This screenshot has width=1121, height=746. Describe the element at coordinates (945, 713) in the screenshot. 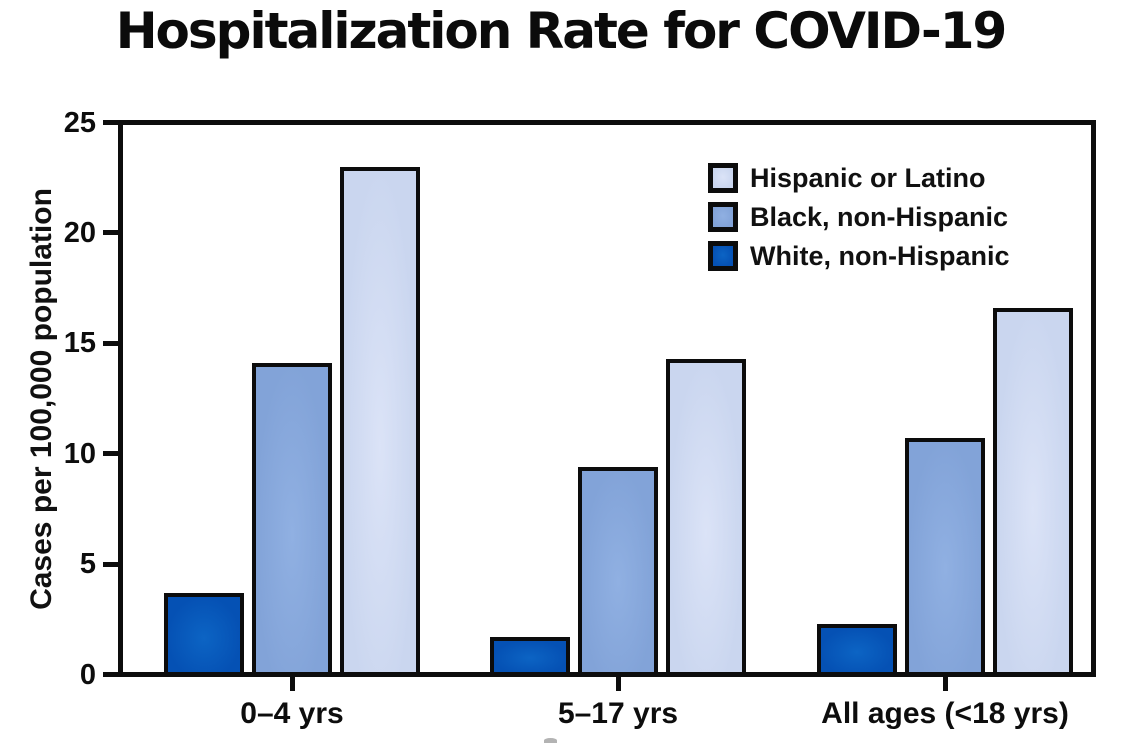

I see `x-tick-label: All ages (<18 yrs)` at that location.